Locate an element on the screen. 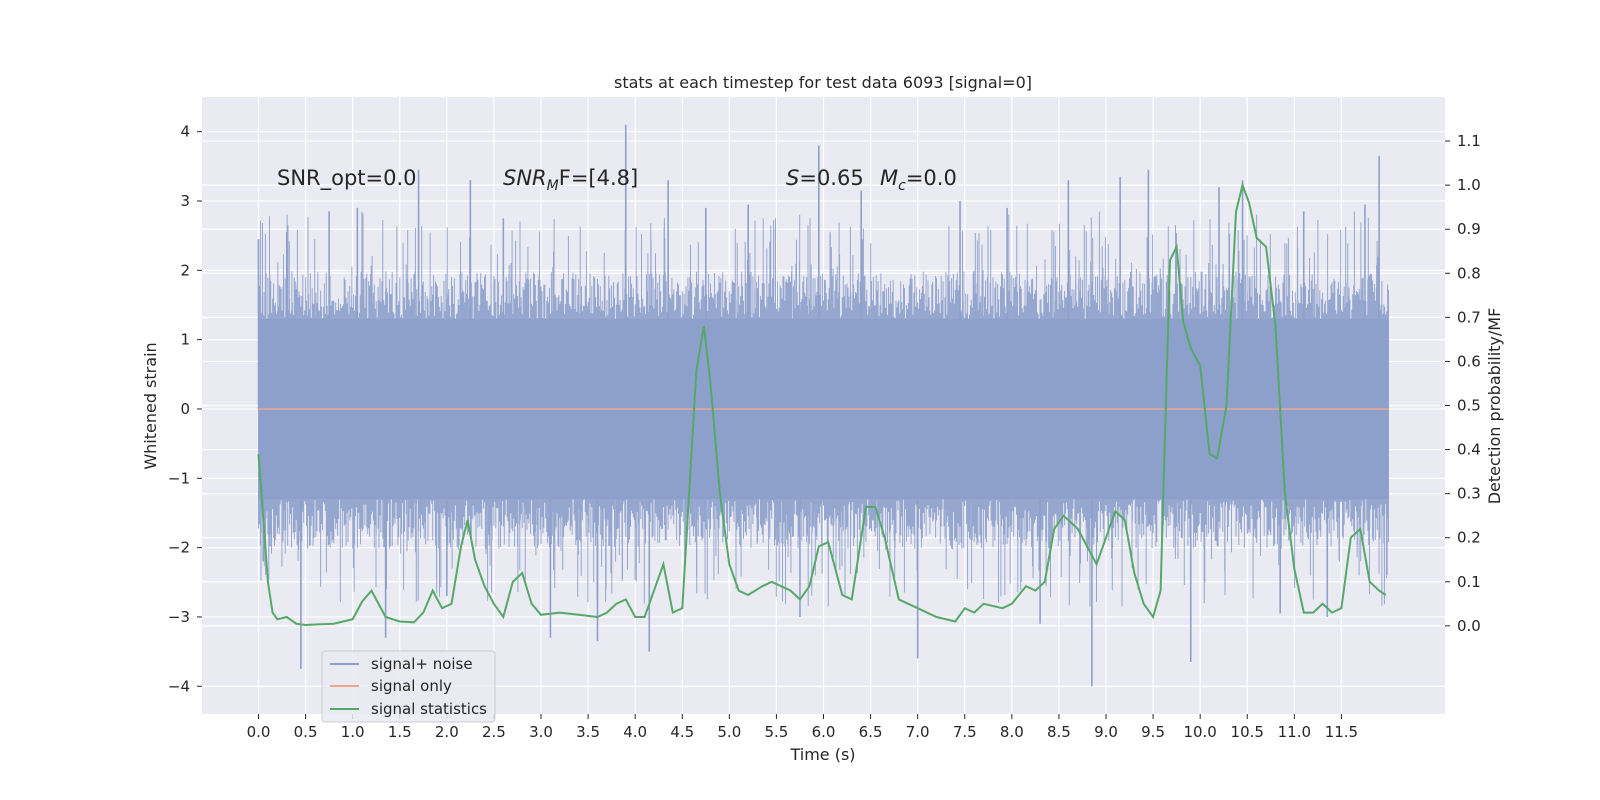  legend-label-signal-statistics: signal statistics is located at coordinates (429, 709).